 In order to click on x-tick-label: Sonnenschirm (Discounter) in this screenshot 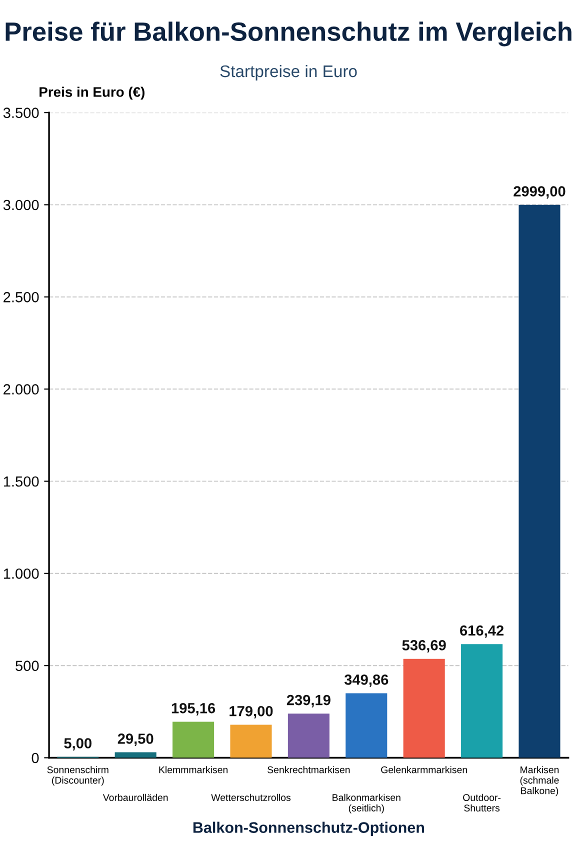, I will do `click(77, 776)`.